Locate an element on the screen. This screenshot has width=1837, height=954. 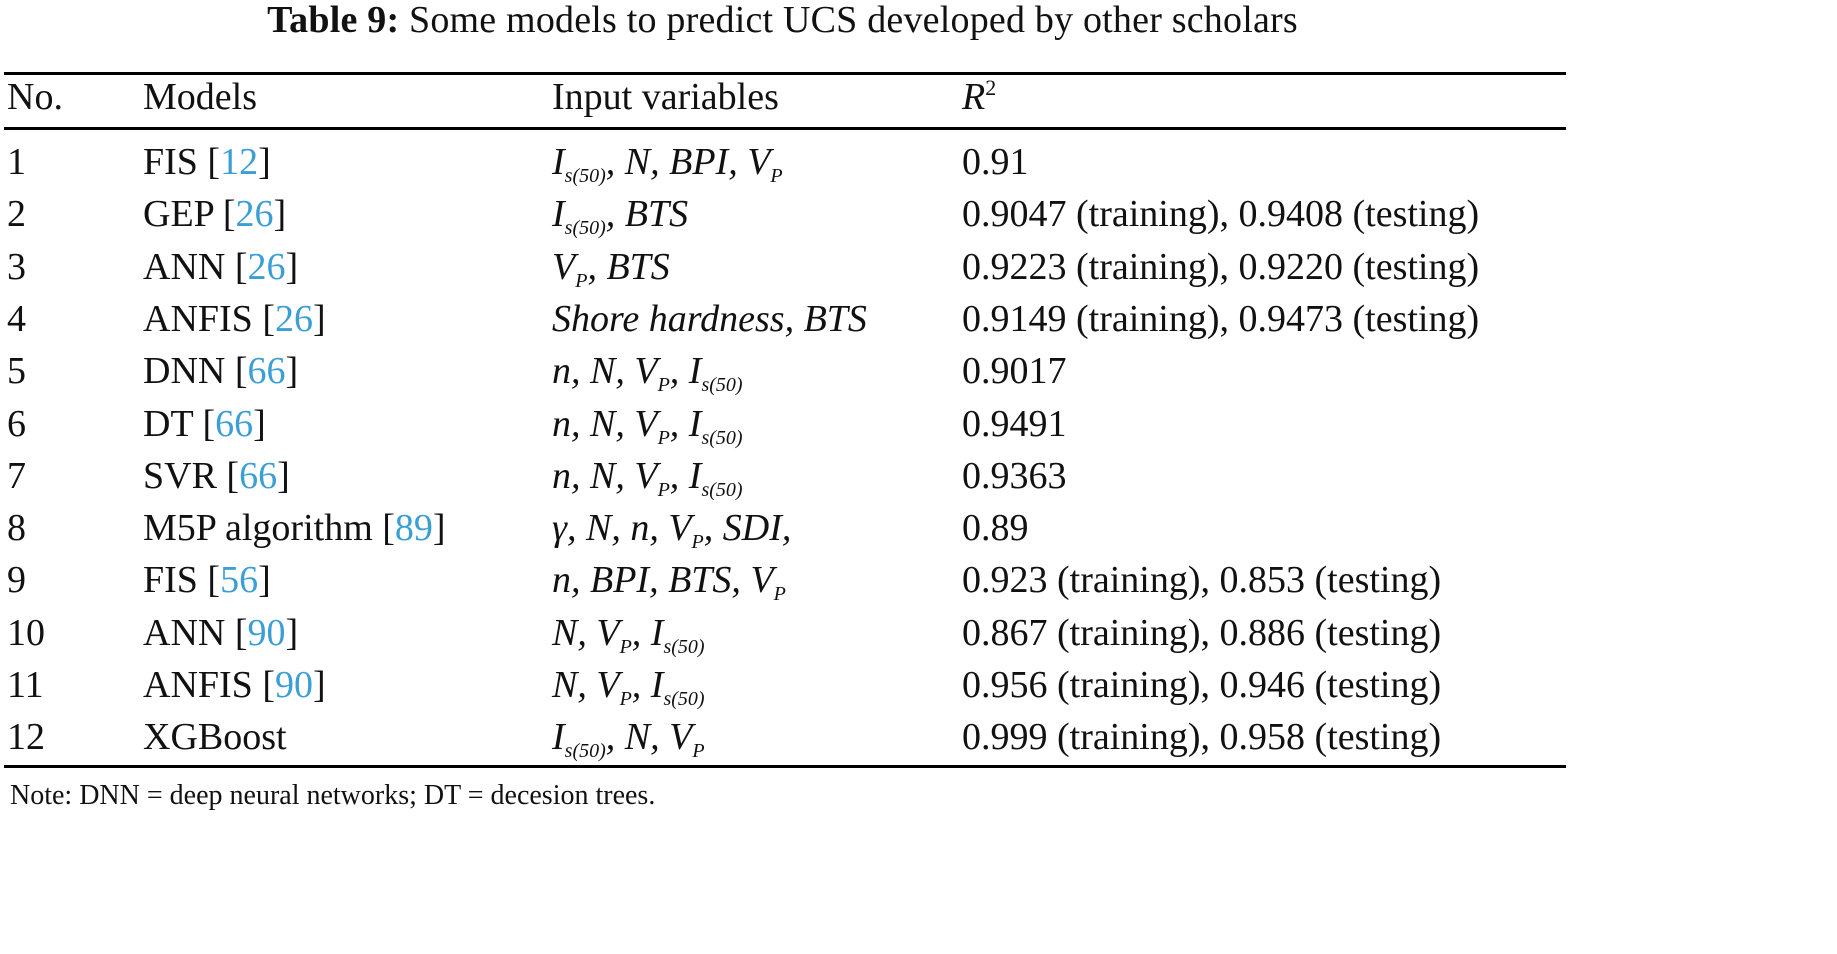
table-row: 7 SVR [66] n, N, VP, Is(50) 0.9363 is located at coordinates (785, 476).